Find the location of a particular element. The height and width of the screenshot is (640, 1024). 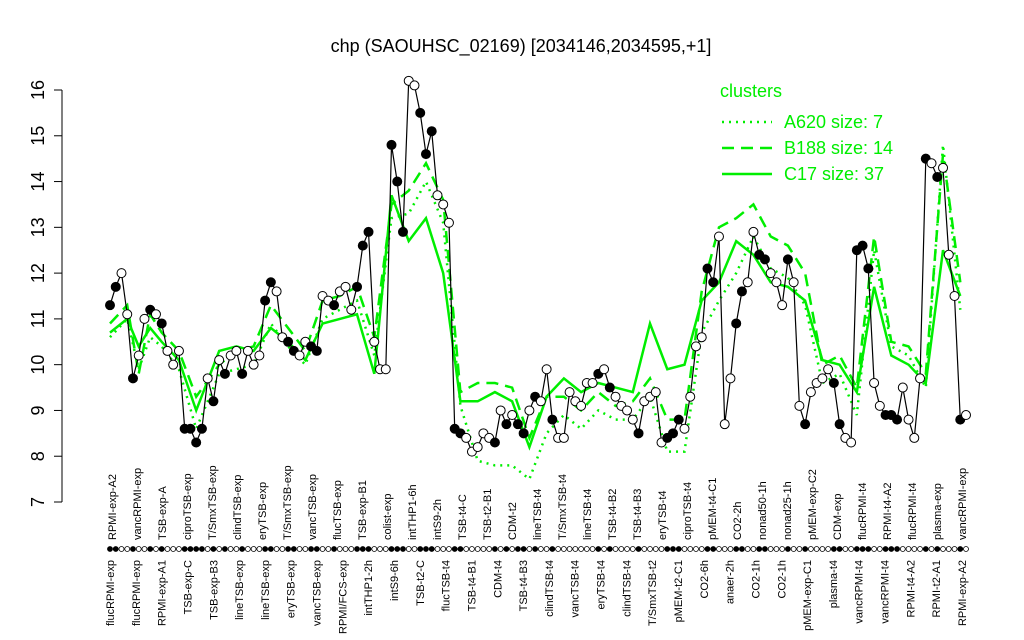

y-tick-label: 16 is located at coordinates (38, 90).